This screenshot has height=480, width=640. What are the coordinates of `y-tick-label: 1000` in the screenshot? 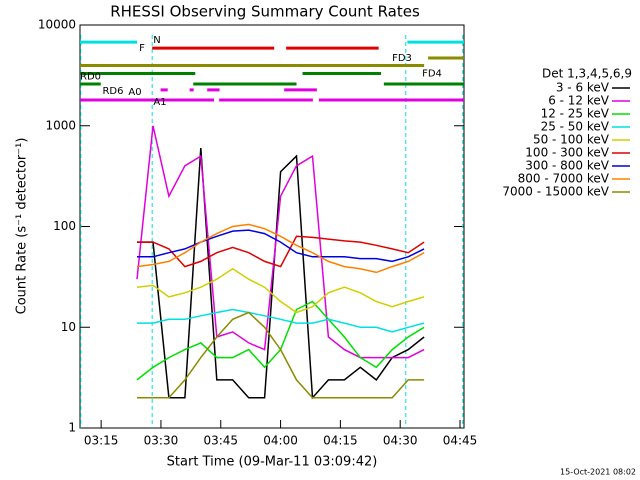 It's located at (60, 125).